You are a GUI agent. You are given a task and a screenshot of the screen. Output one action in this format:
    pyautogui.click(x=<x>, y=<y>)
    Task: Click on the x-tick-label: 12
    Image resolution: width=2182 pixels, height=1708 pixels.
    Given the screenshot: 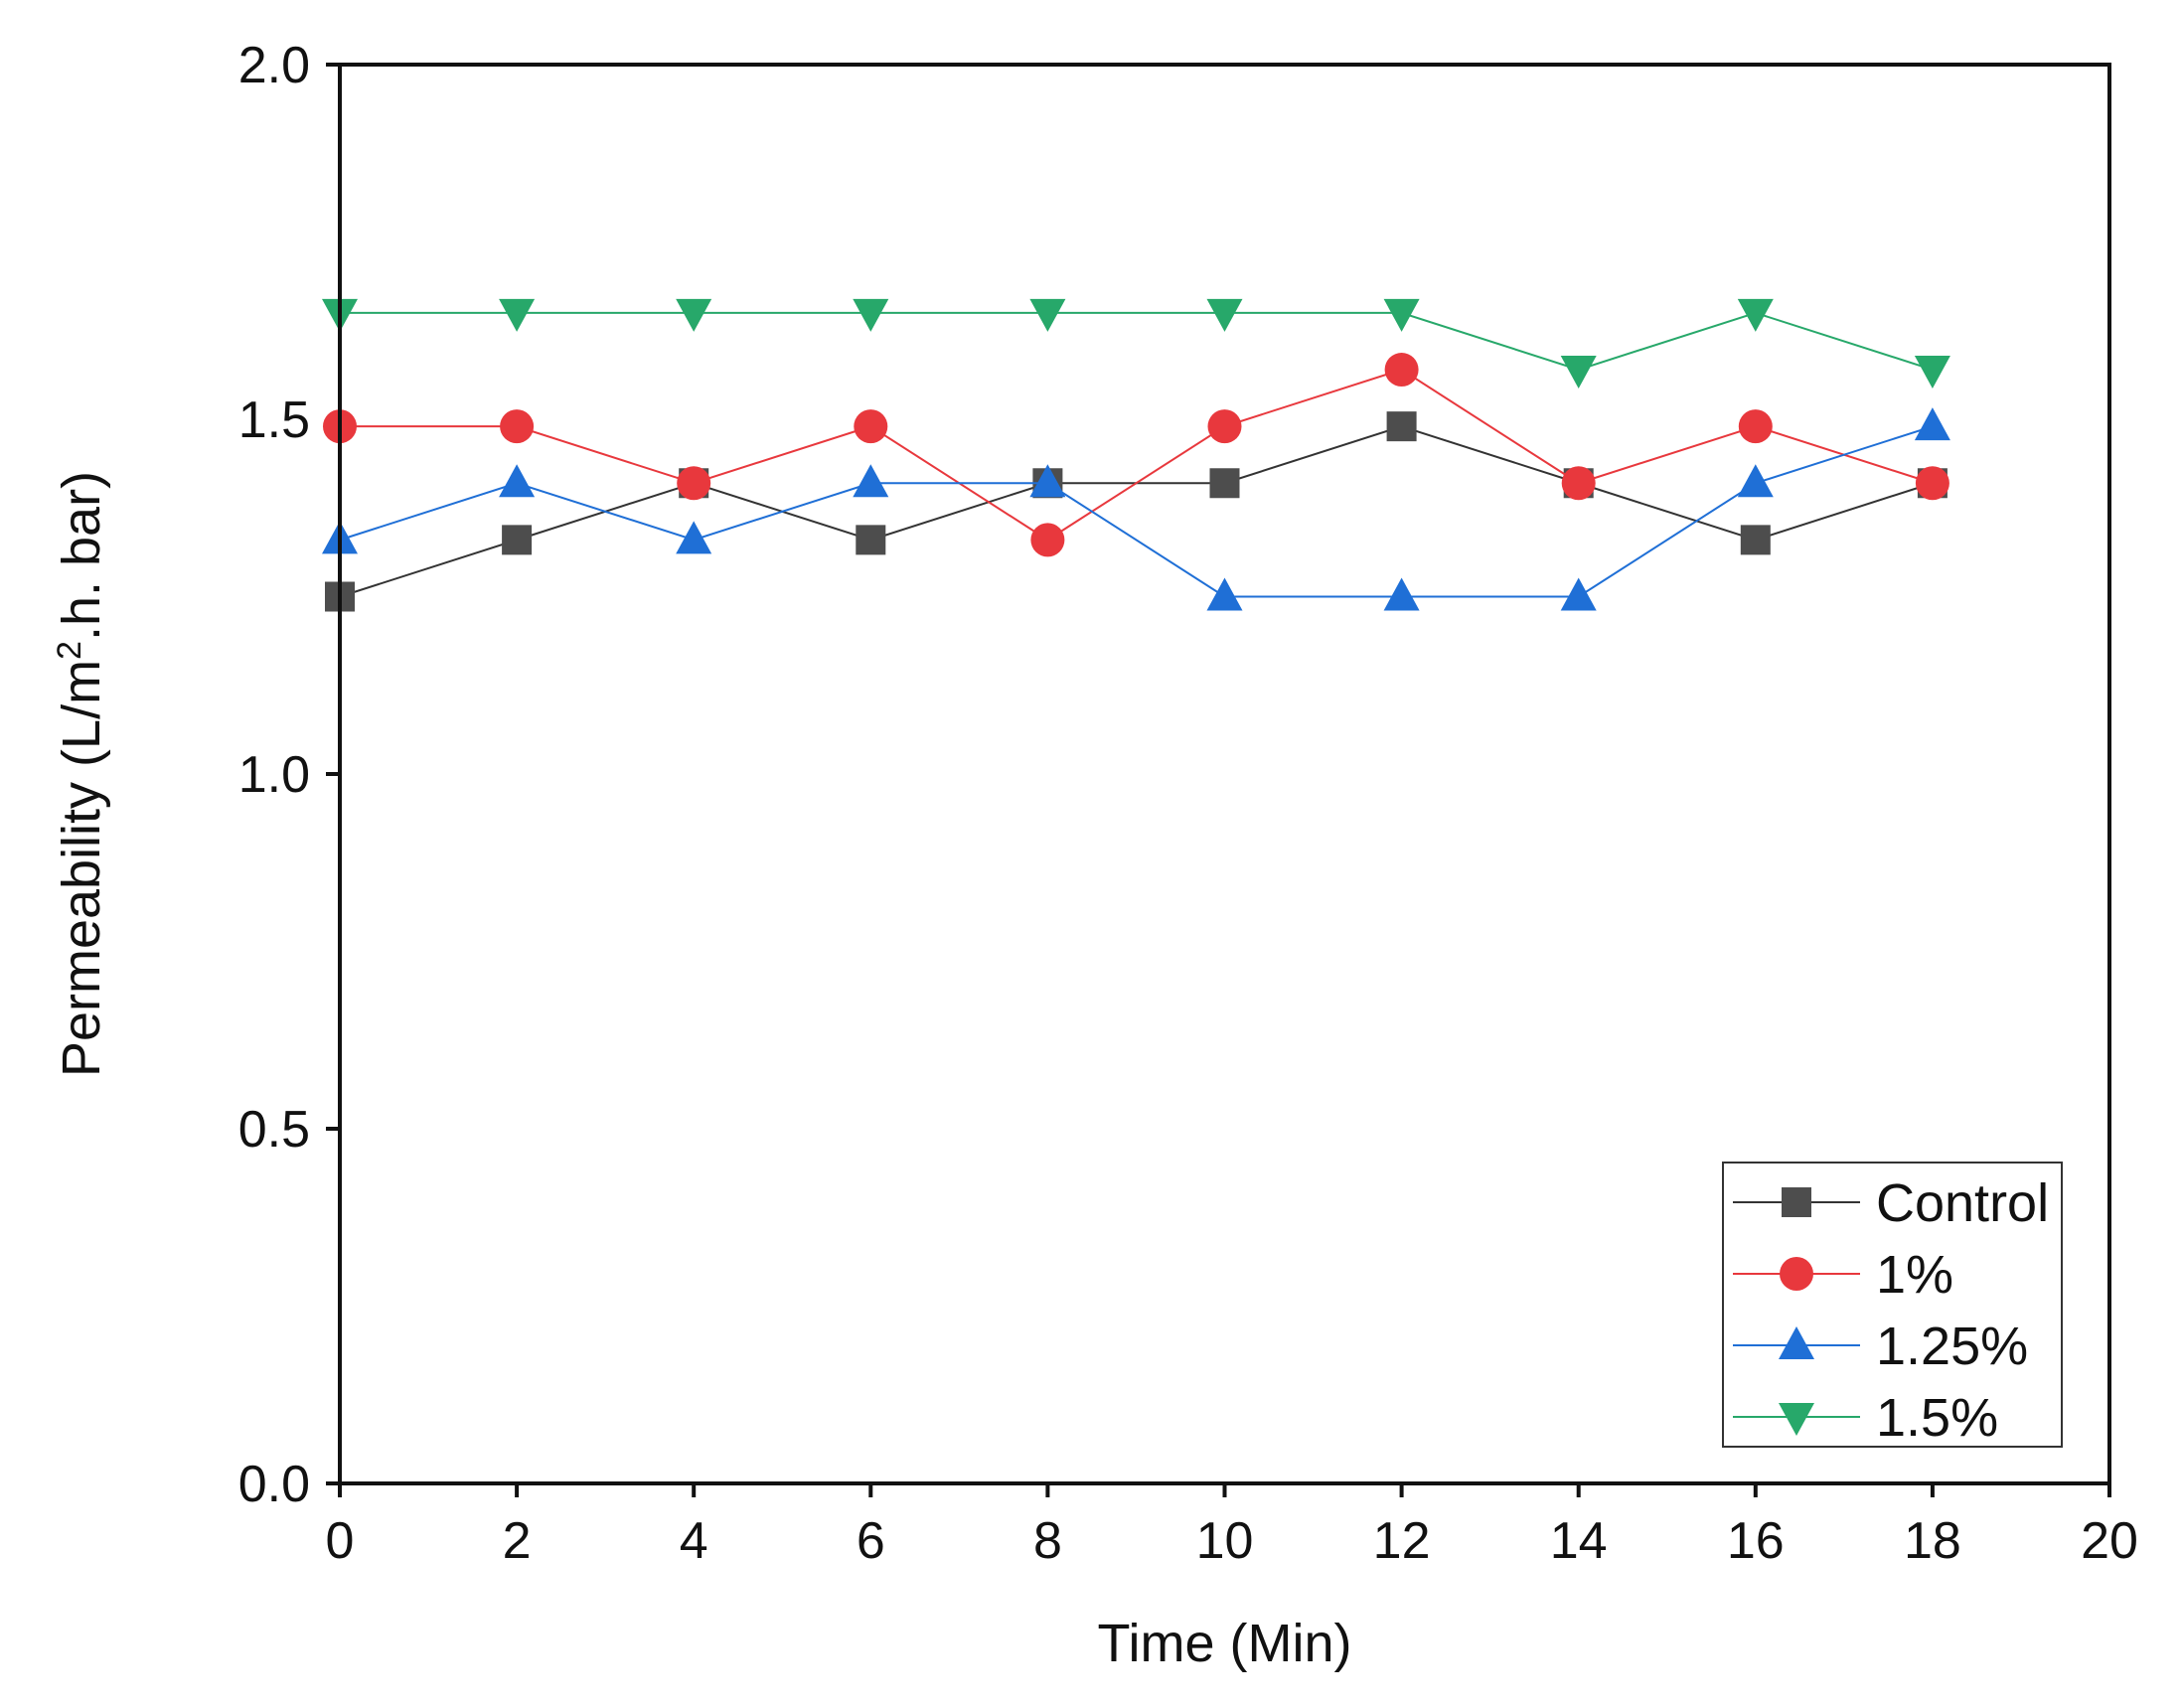 What is the action you would take?
    pyautogui.click(x=1402, y=1541)
    